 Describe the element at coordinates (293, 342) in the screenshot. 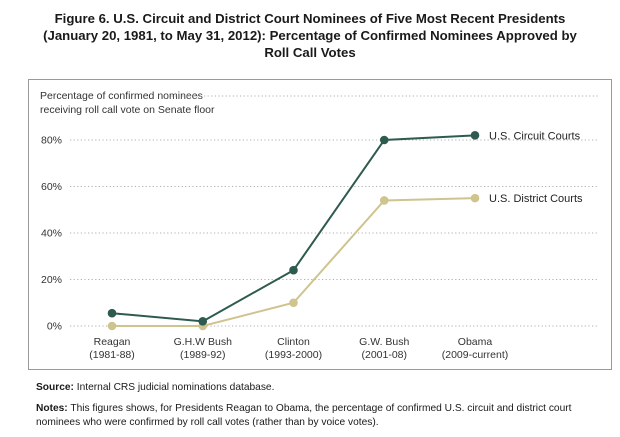

I see `x-tick-label: Clinton` at that location.